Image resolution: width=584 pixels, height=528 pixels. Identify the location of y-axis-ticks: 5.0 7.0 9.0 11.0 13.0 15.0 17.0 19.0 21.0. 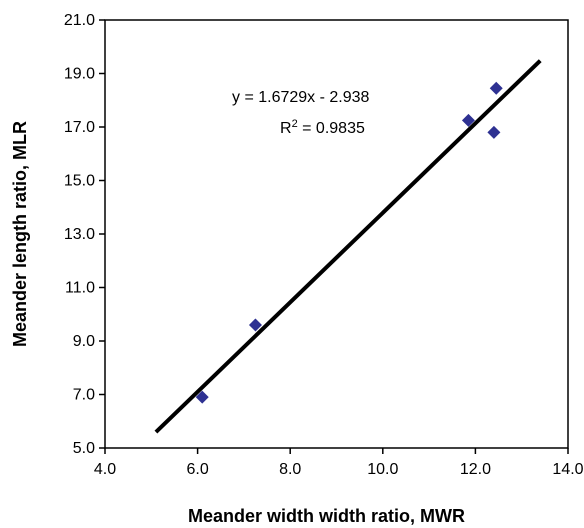
(84, 234).